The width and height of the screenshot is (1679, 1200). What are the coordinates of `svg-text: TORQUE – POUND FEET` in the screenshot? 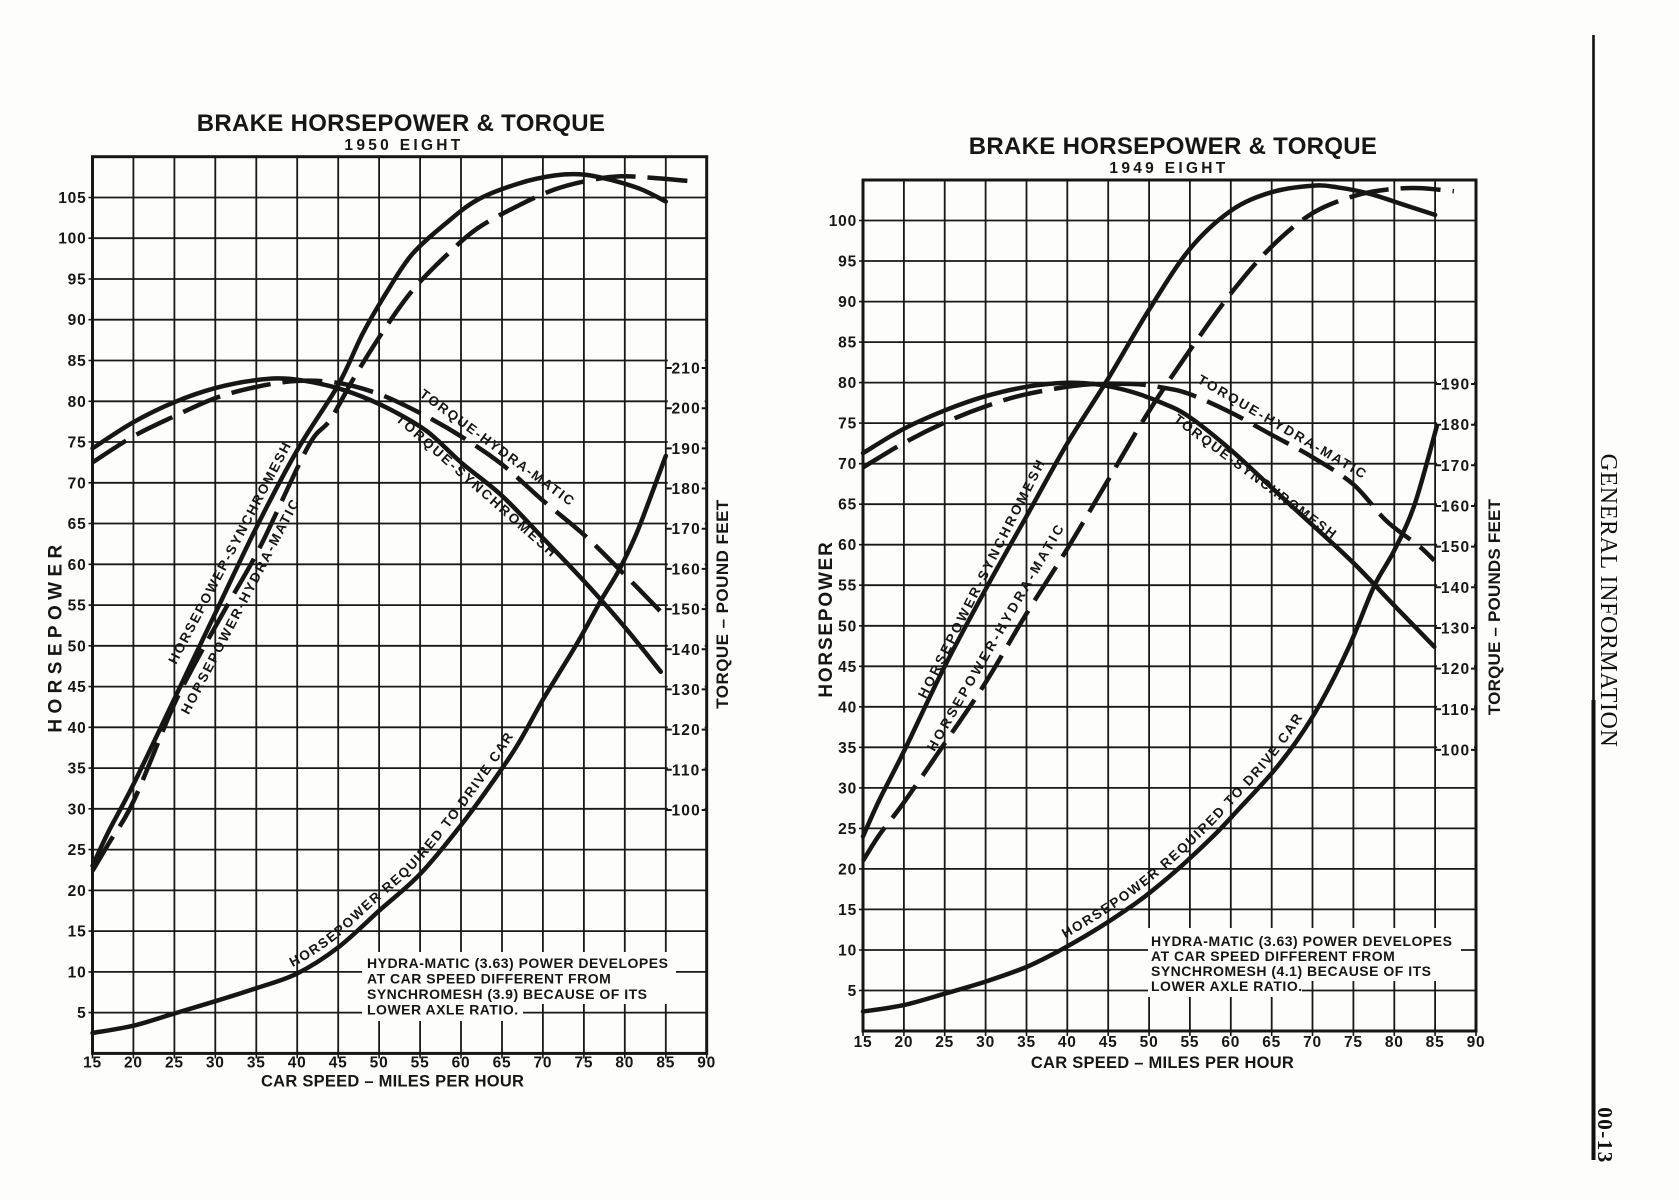 It's located at (722, 604).